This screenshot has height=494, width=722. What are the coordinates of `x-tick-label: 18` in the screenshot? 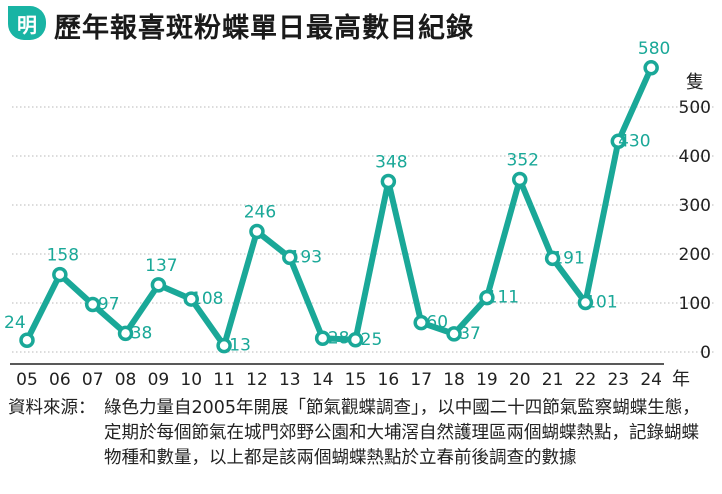 It's located at (454, 380).